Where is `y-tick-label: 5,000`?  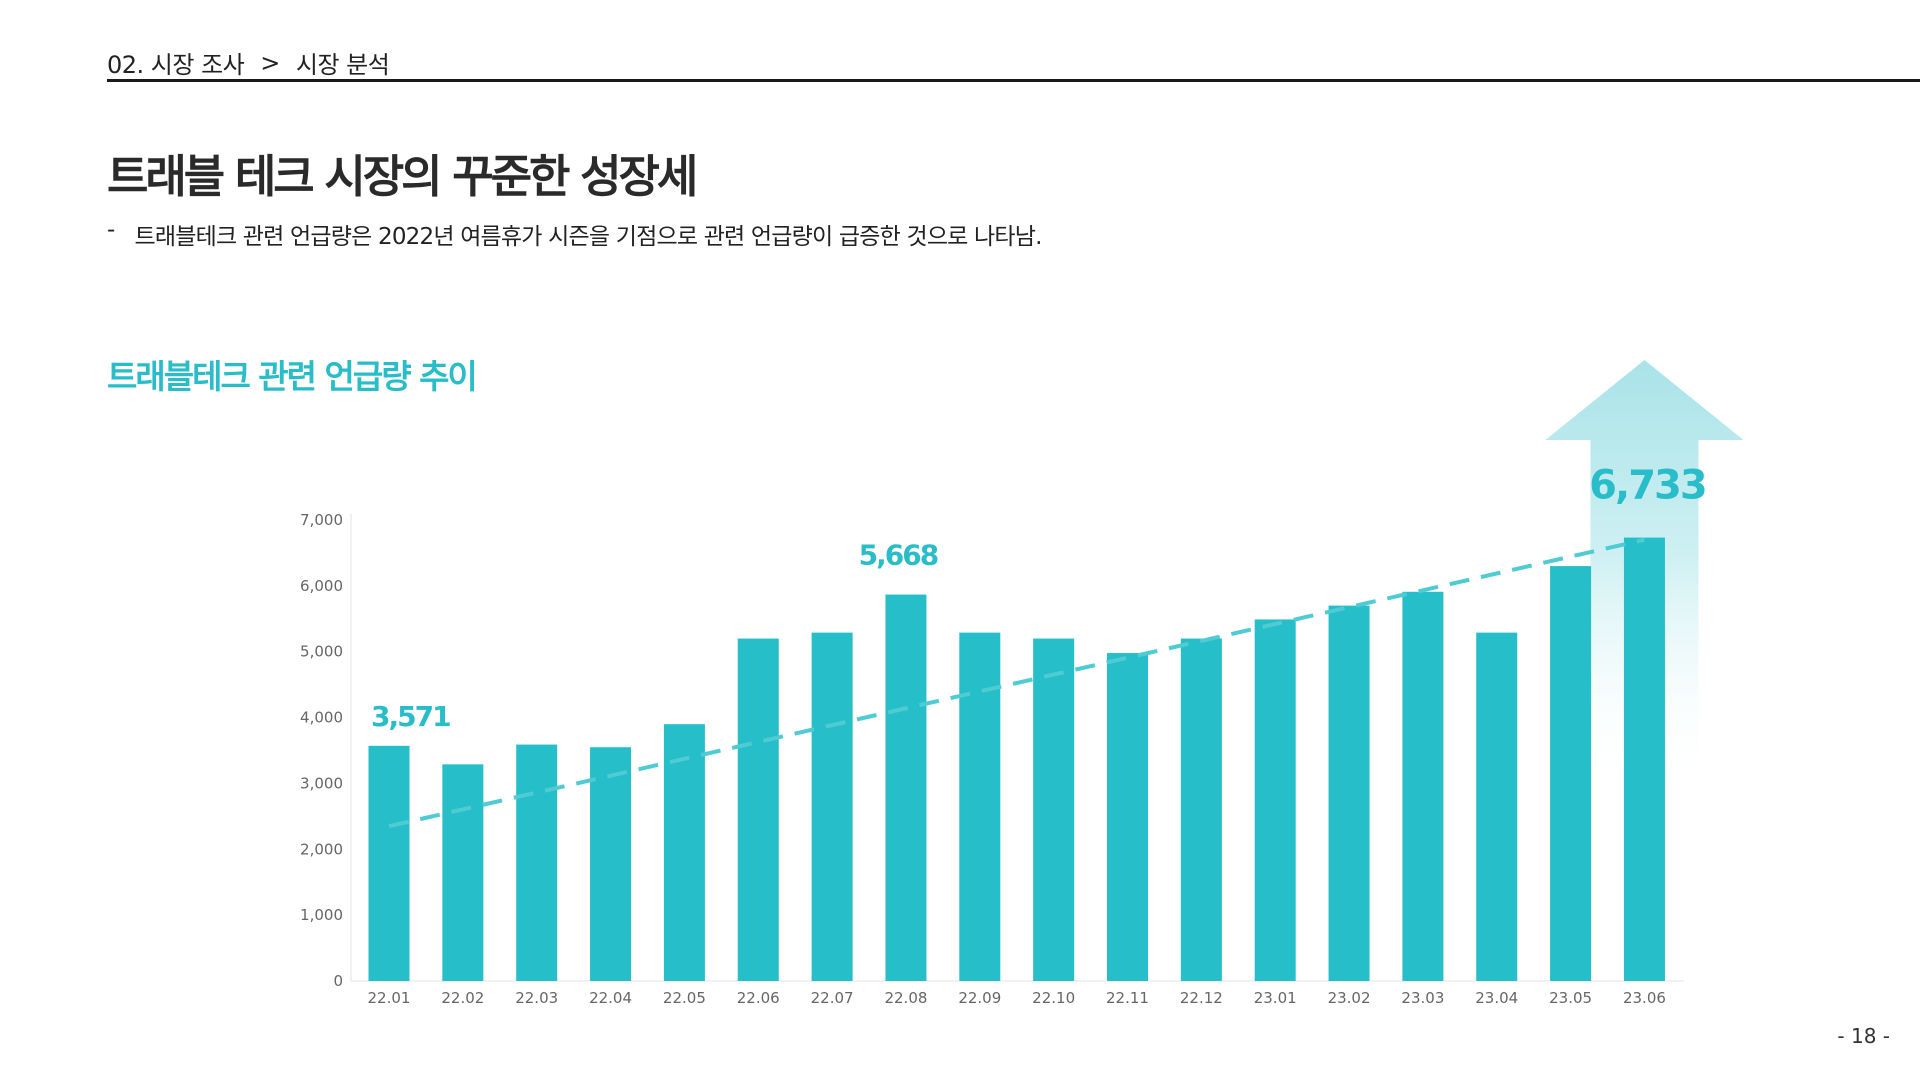 y-tick-label: 5,000 is located at coordinates (321, 652).